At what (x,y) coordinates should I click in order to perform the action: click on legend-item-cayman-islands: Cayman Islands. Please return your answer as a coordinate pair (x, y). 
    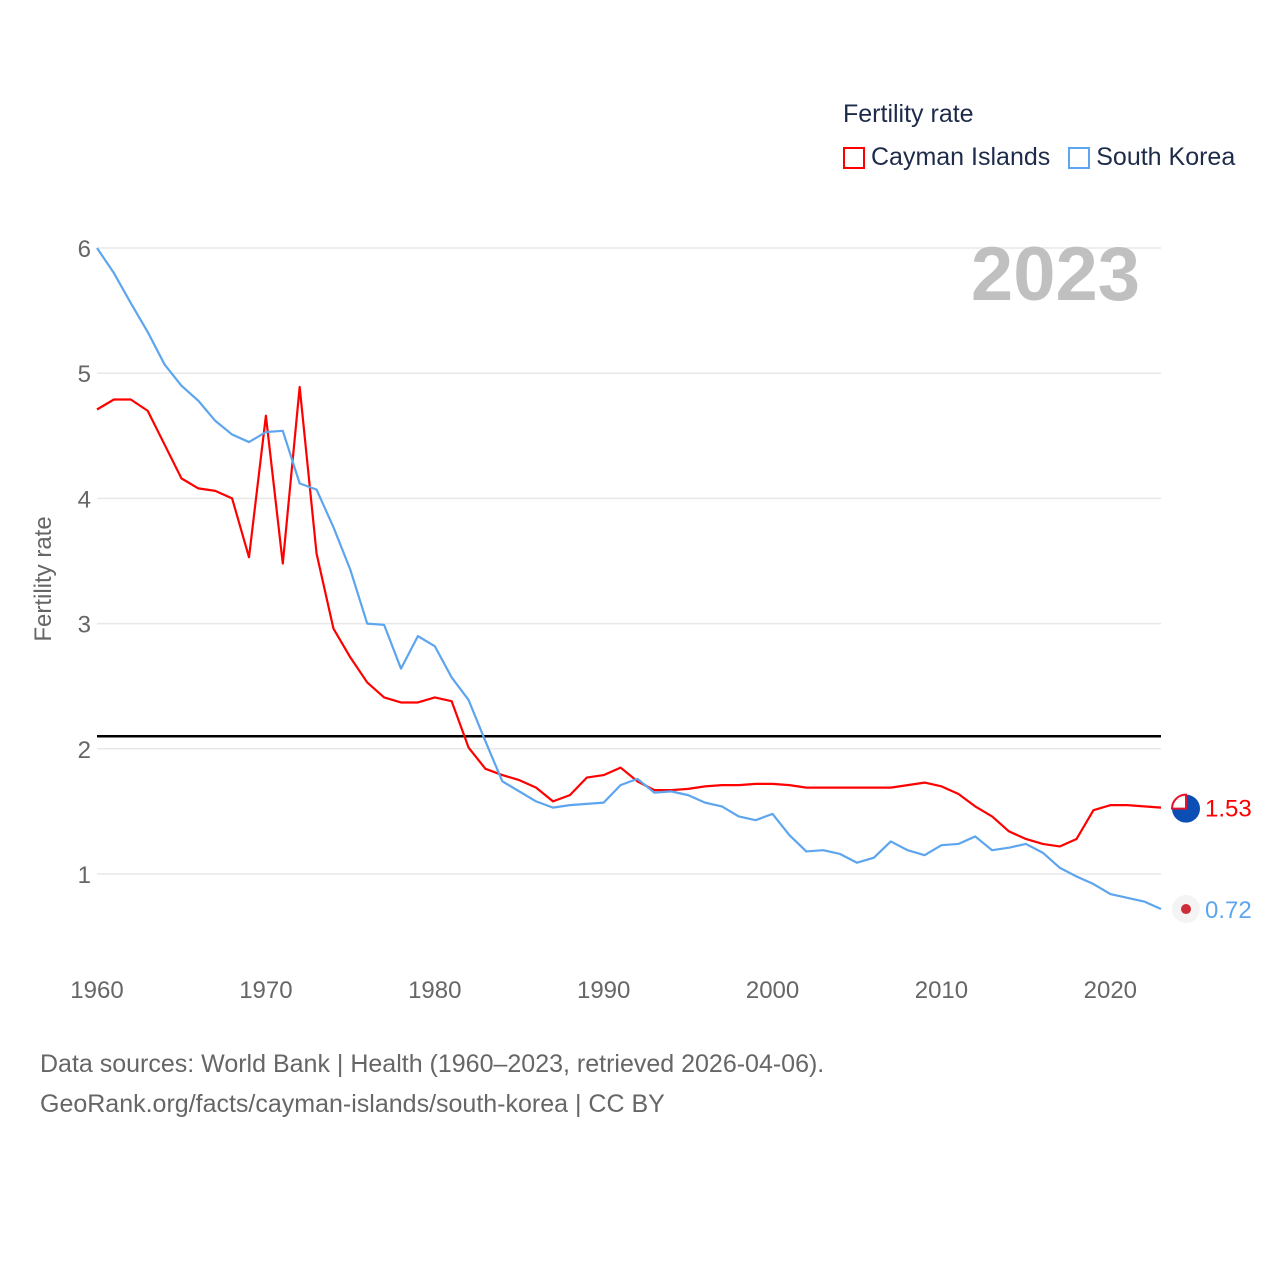
    Looking at the image, I should click on (946, 157).